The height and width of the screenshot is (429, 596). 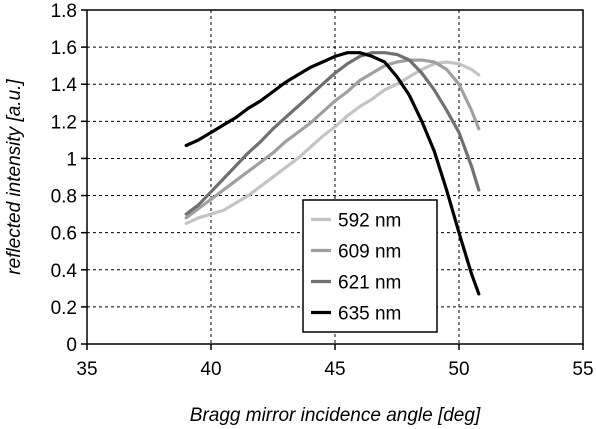 What do you see at coordinates (334, 369) in the screenshot?
I see `x-tick-label: 45` at bounding box center [334, 369].